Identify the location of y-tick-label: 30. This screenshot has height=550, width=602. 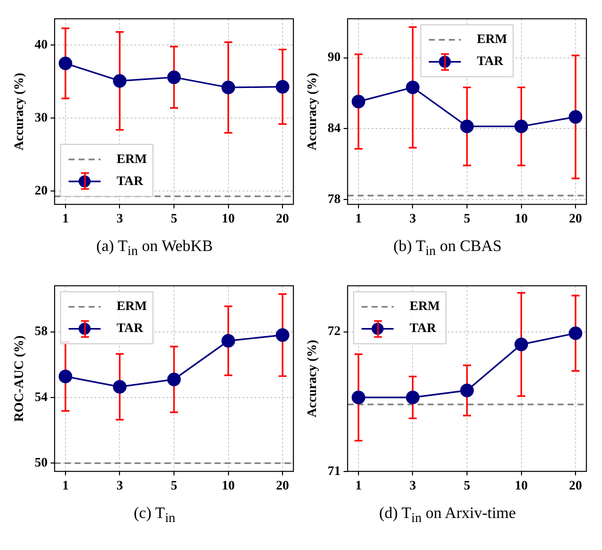
(41, 117).